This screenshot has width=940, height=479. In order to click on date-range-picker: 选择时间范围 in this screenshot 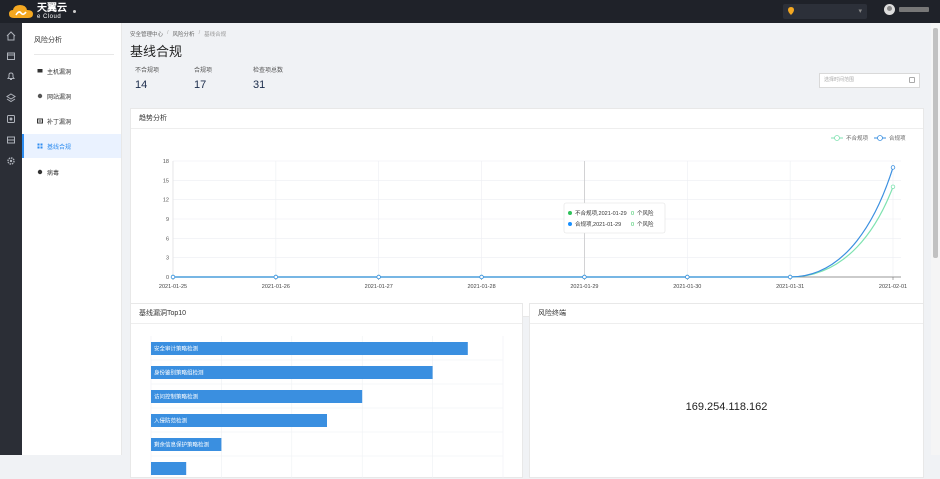, I will do `click(869, 80)`.